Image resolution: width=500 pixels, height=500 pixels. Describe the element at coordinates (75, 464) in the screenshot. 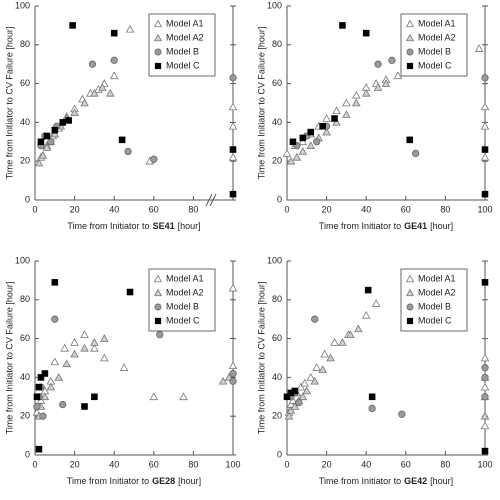

I see `x-tick-label: 20` at that location.